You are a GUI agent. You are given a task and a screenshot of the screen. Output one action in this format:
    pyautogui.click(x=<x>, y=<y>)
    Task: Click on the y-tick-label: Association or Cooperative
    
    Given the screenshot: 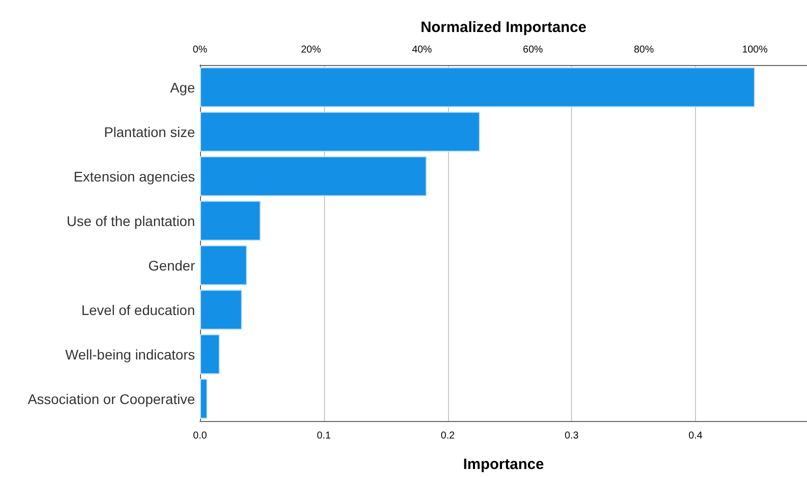 What is the action you would take?
    pyautogui.click(x=112, y=398)
    